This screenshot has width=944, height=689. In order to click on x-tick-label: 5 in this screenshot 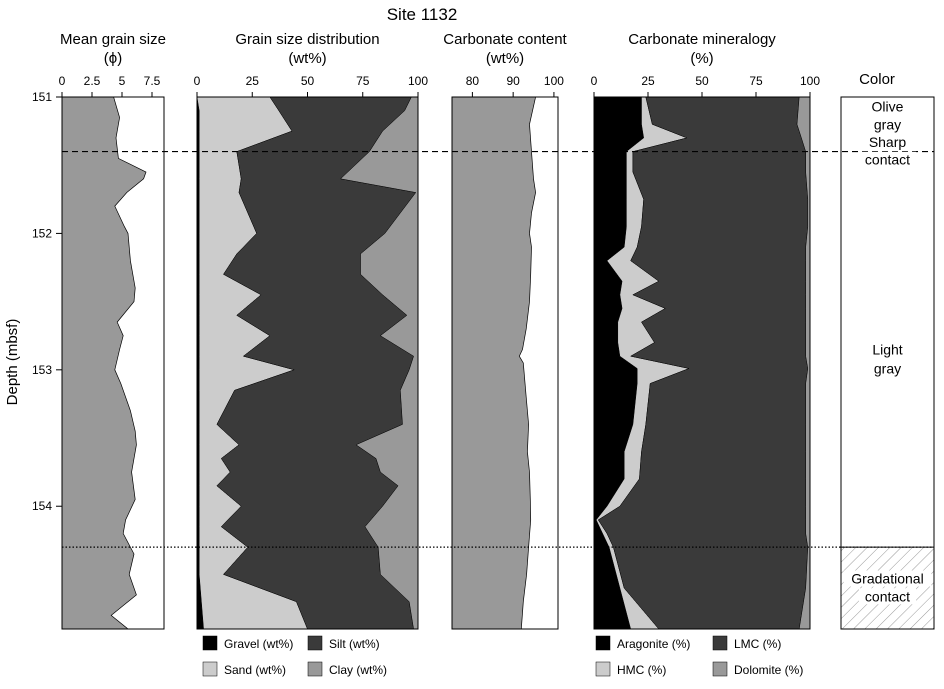, I will do `click(122, 81)`.